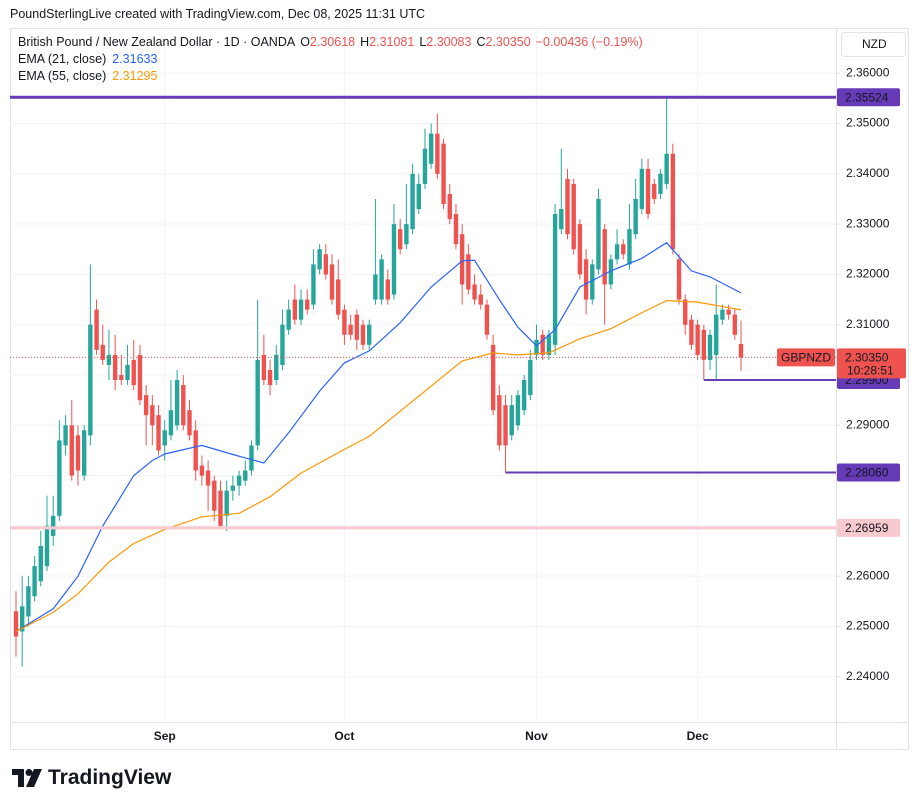 This screenshot has width=919, height=810. What do you see at coordinates (868, 72) in the screenshot?
I see `y-tick-label: 2.36000` at bounding box center [868, 72].